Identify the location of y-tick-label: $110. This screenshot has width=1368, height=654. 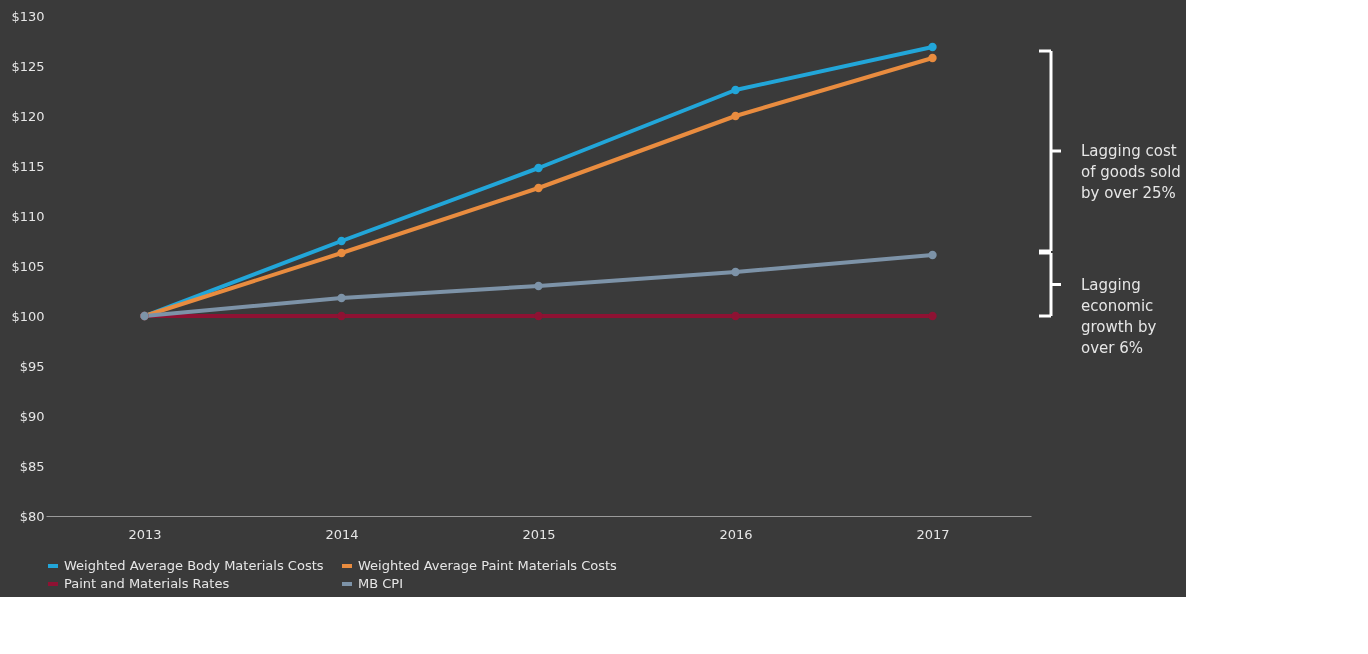
(28, 216).